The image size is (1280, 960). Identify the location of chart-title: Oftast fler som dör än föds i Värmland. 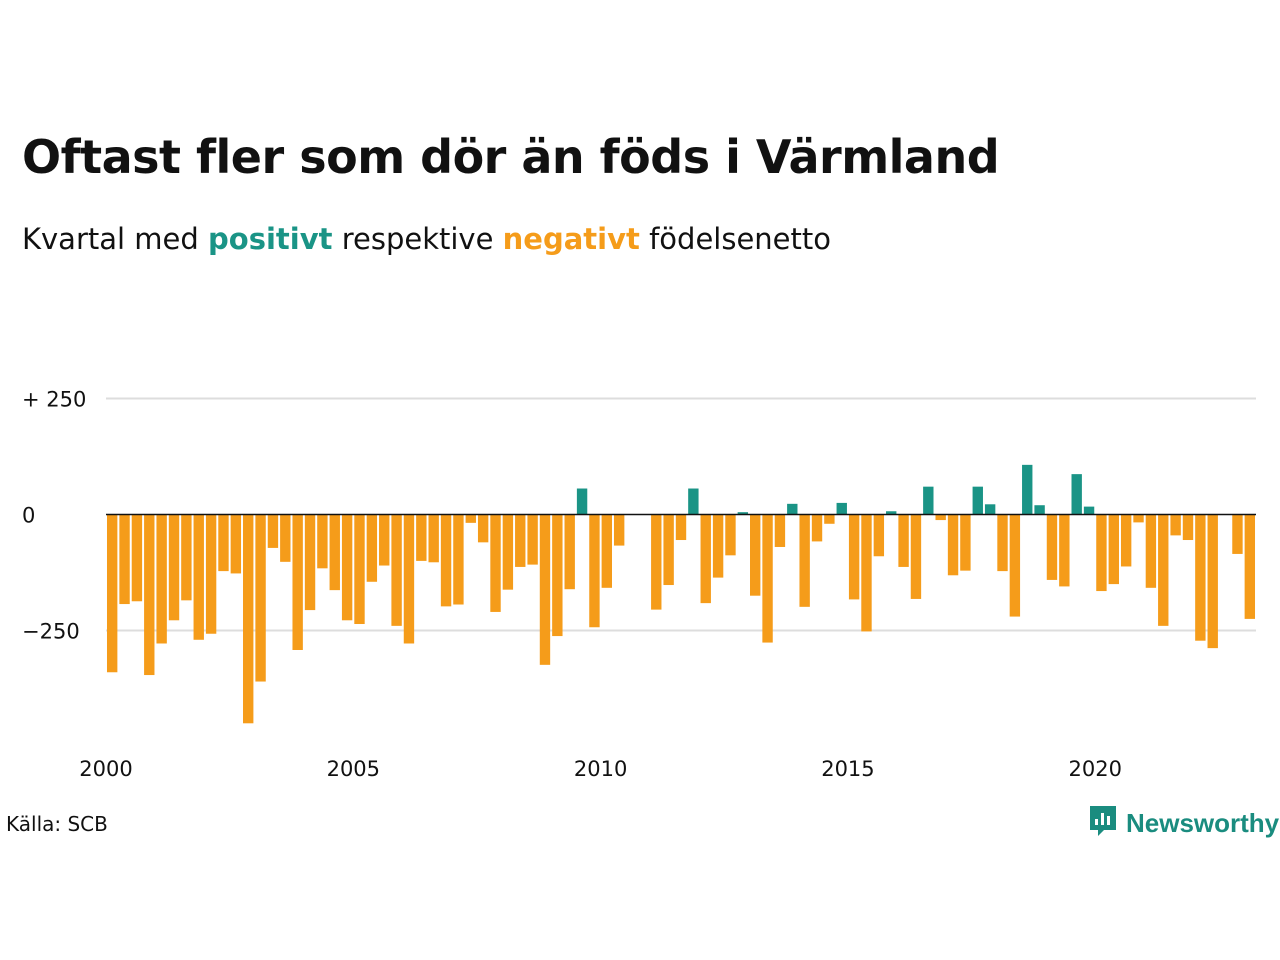
(511, 157).